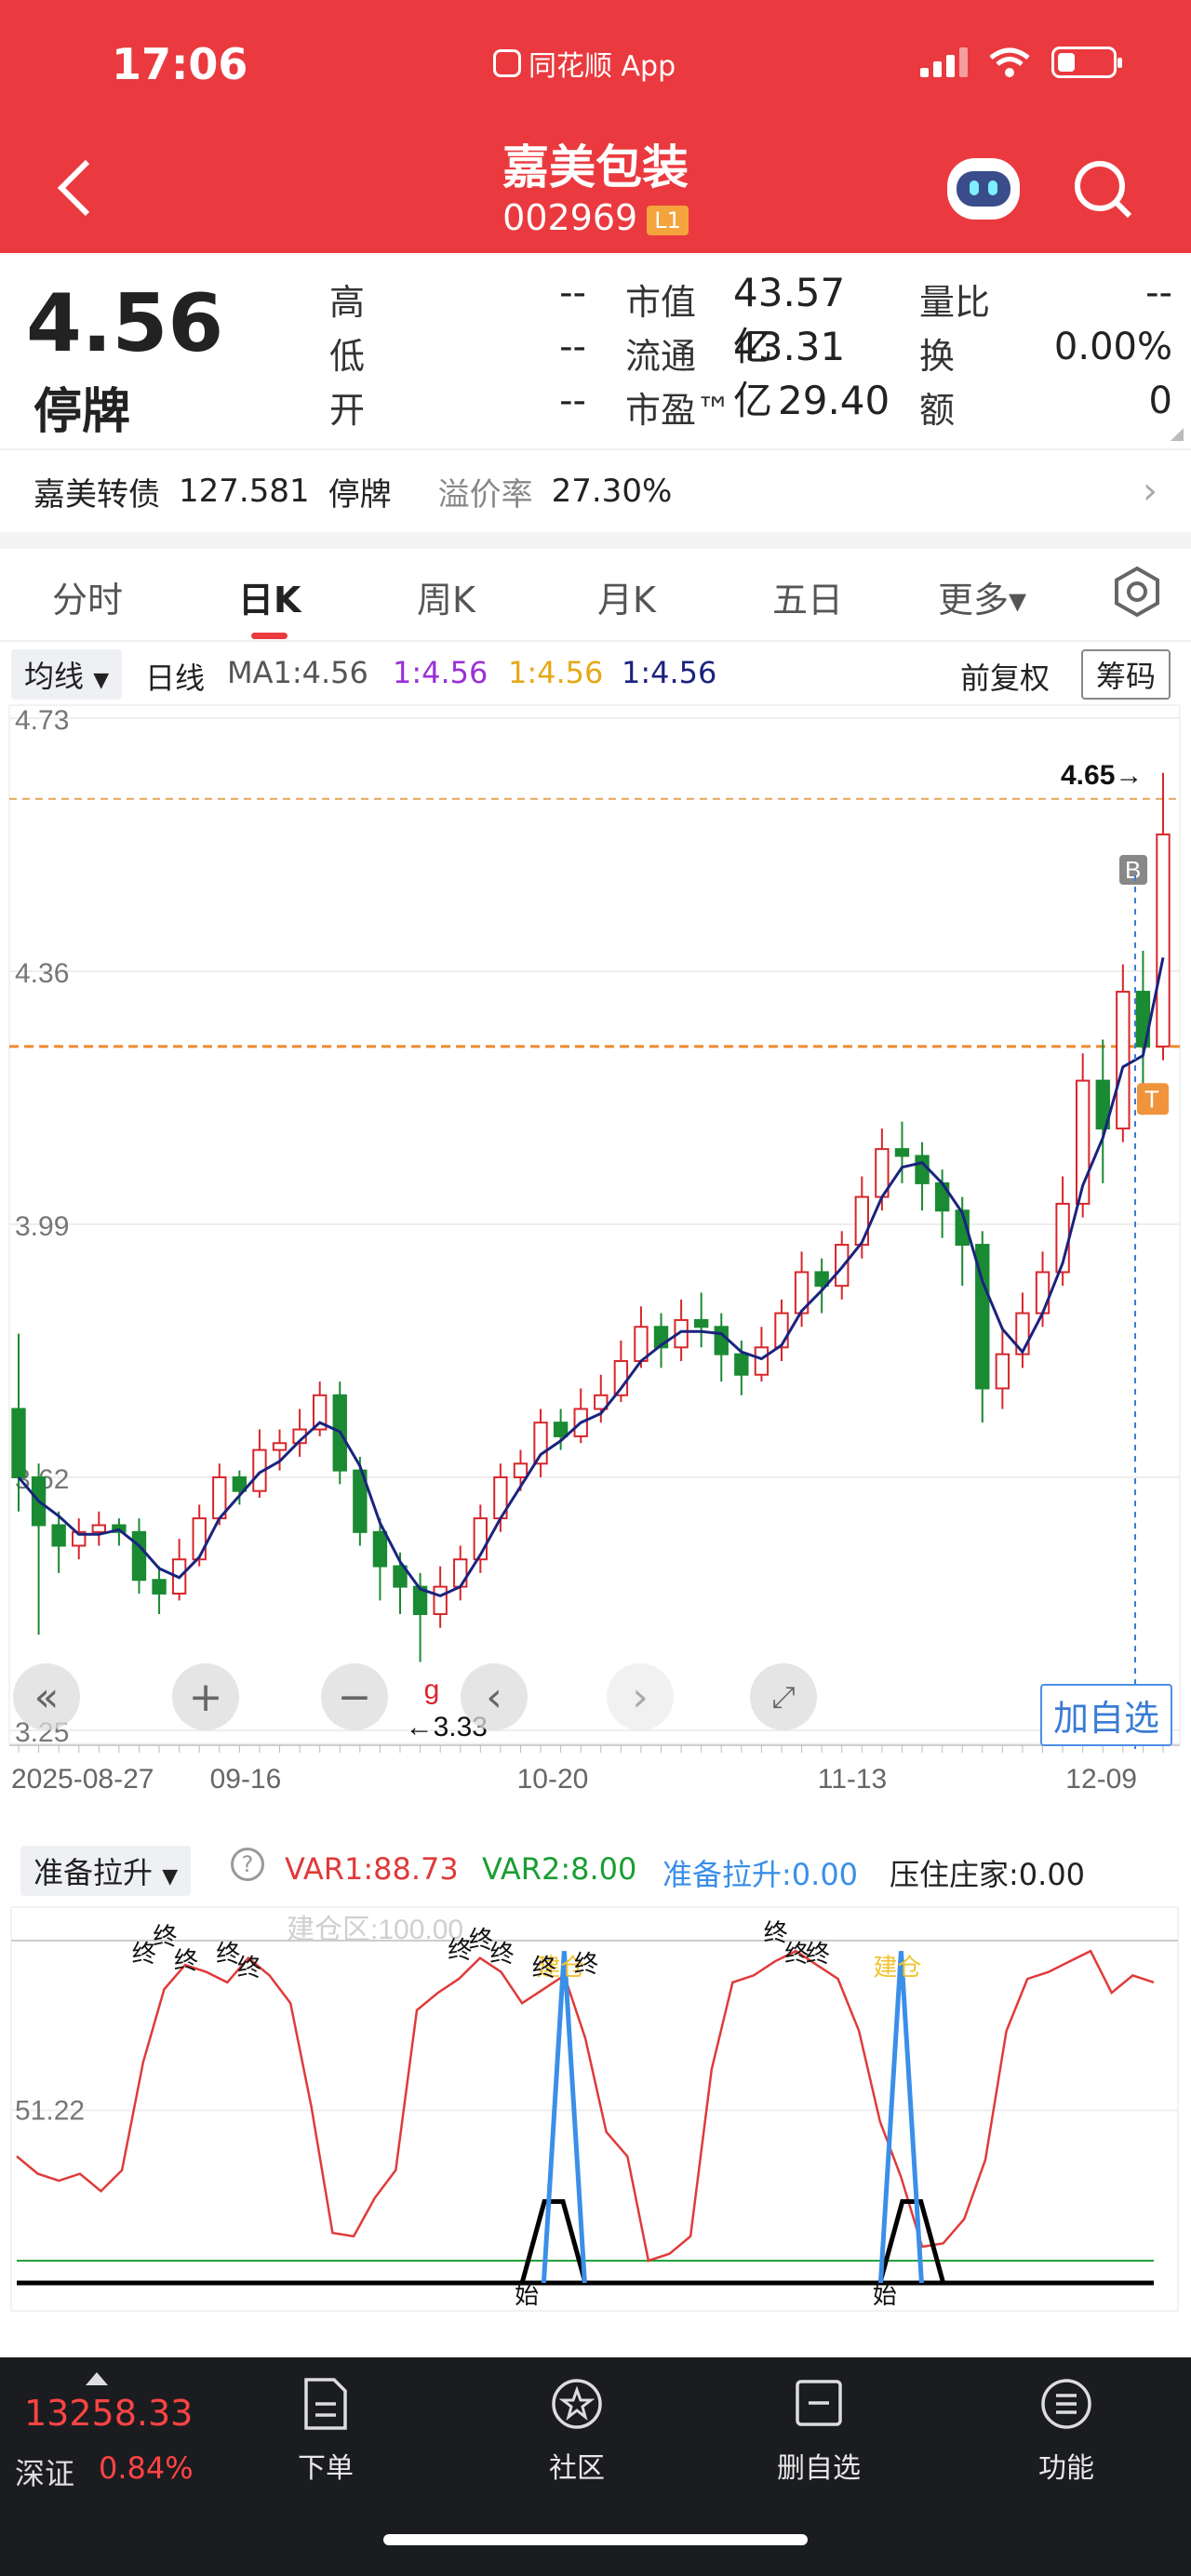  What do you see at coordinates (360, 494) in the screenshot?
I see `bond-status: 停牌` at bounding box center [360, 494].